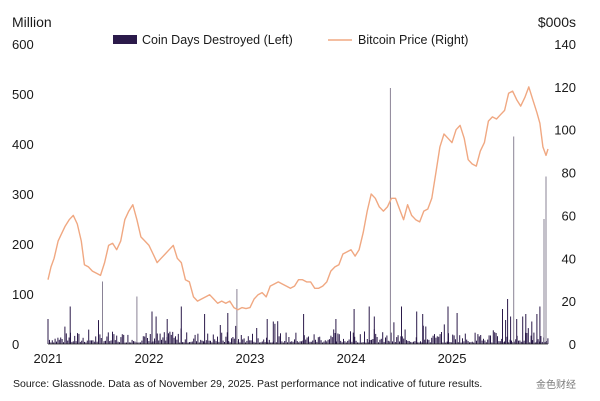 The image size is (600, 401). What do you see at coordinates (23, 44) in the screenshot?
I see `left-tick-label: 600` at bounding box center [23, 44].